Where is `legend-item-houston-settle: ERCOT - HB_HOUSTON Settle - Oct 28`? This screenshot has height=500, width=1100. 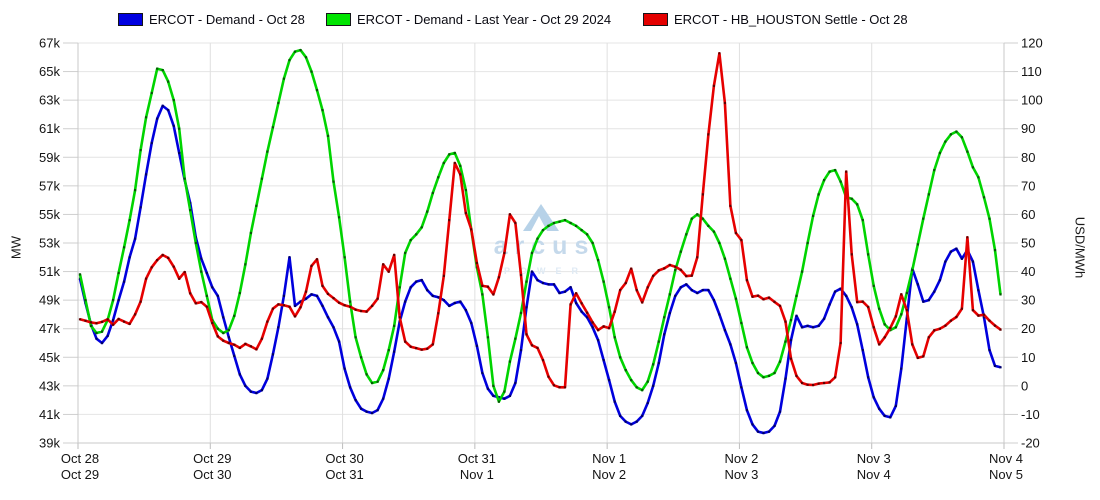
legend-item-houston-settle: ERCOT - HB_HOUSTON Settle - Oct 28 is located at coordinates (775, 19).